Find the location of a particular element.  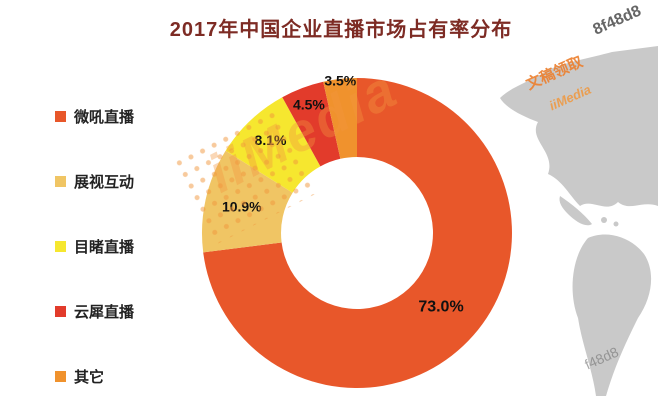

legend-item-label: 云犀直播 is located at coordinates (104, 312).